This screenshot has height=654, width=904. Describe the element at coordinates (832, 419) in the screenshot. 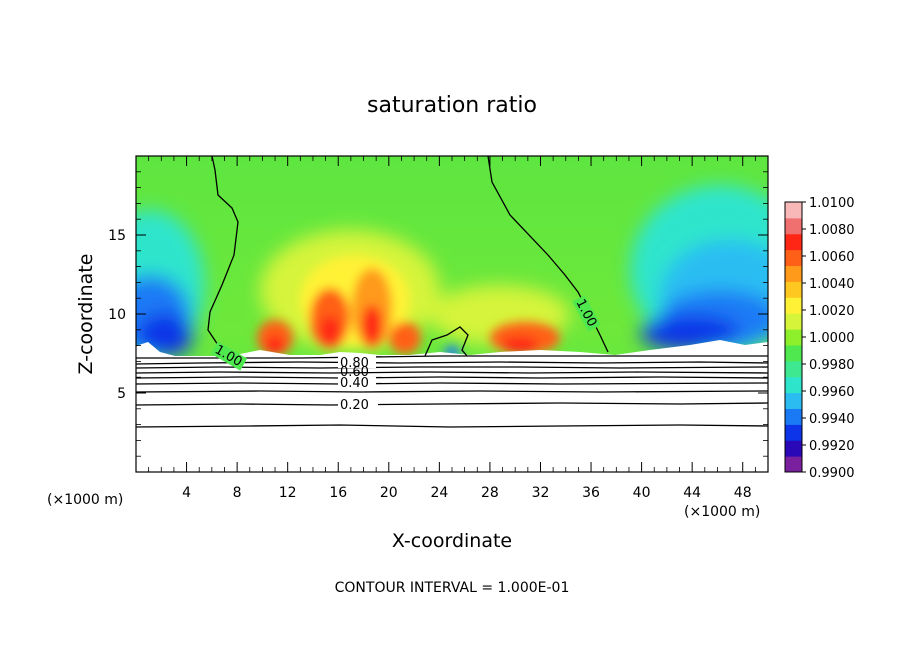

I see `colorbar-tick-label: 0.9940` at that location.